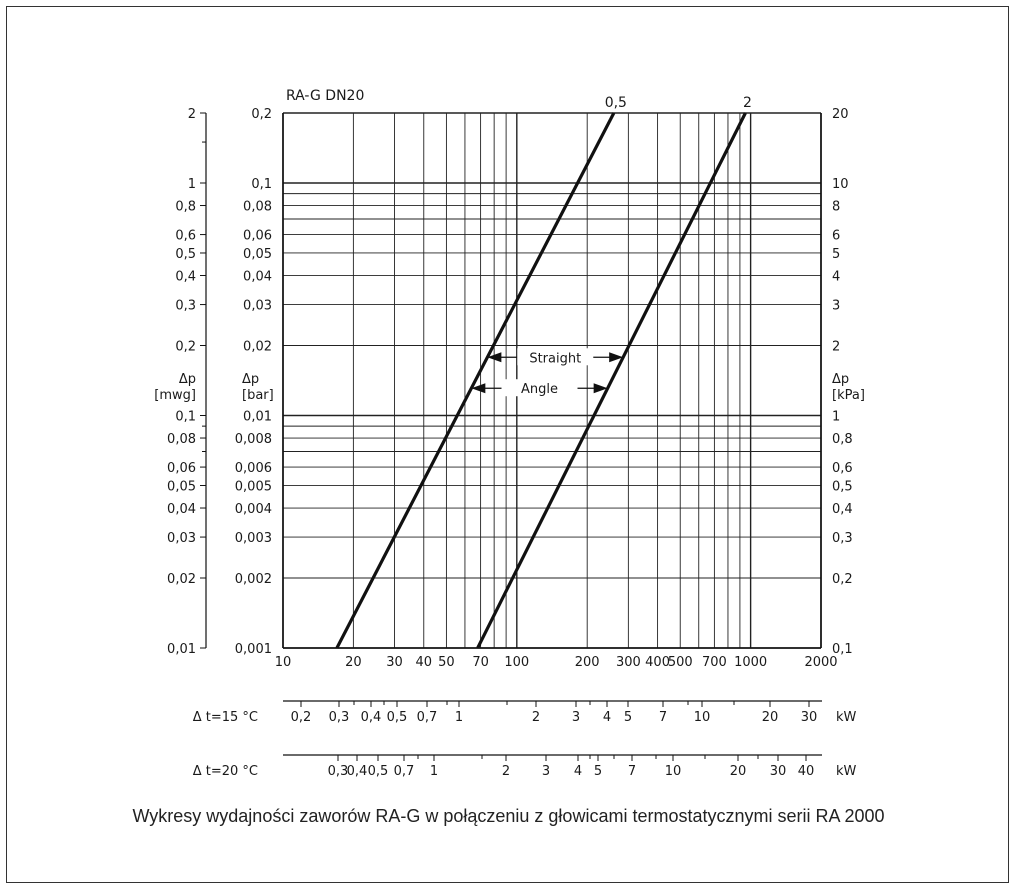 This screenshot has width=1017, height=891. I want to click on y-tick-label-mwg: 0,4, so click(185, 277).